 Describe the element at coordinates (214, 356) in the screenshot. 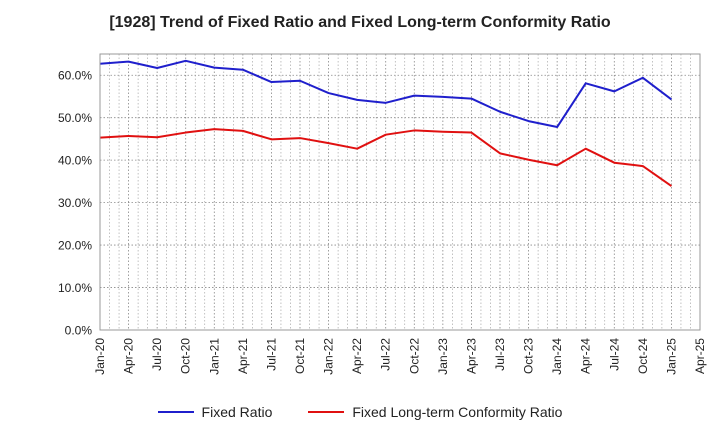

I see `x-tick-label: Jan-21` at that location.